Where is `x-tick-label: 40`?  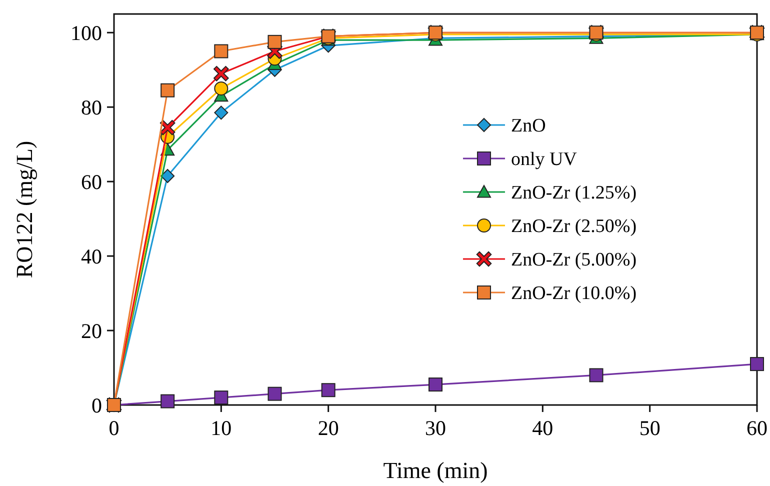 x-tick-label: 40 is located at coordinates (543, 428).